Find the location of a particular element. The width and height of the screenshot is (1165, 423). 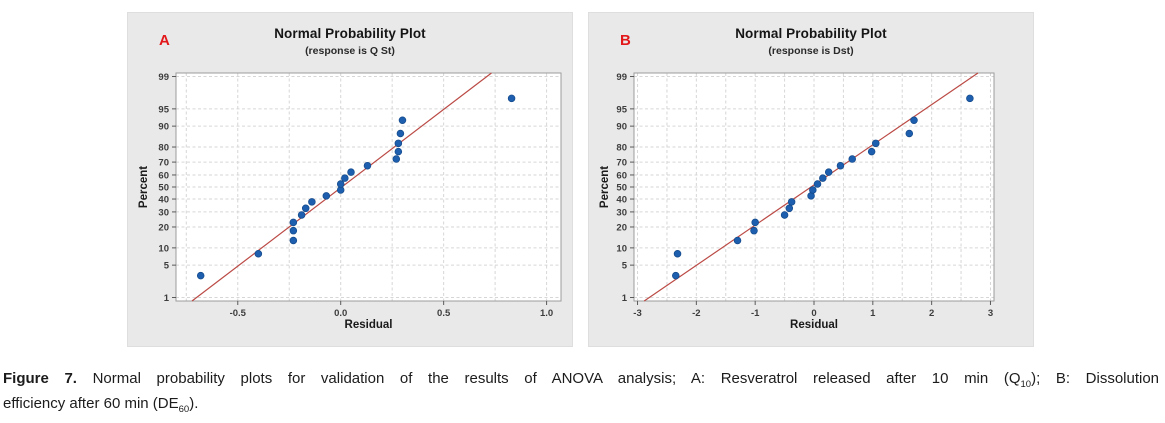

chart-title-a: Normal Probability Plot is located at coordinates (350, 33).